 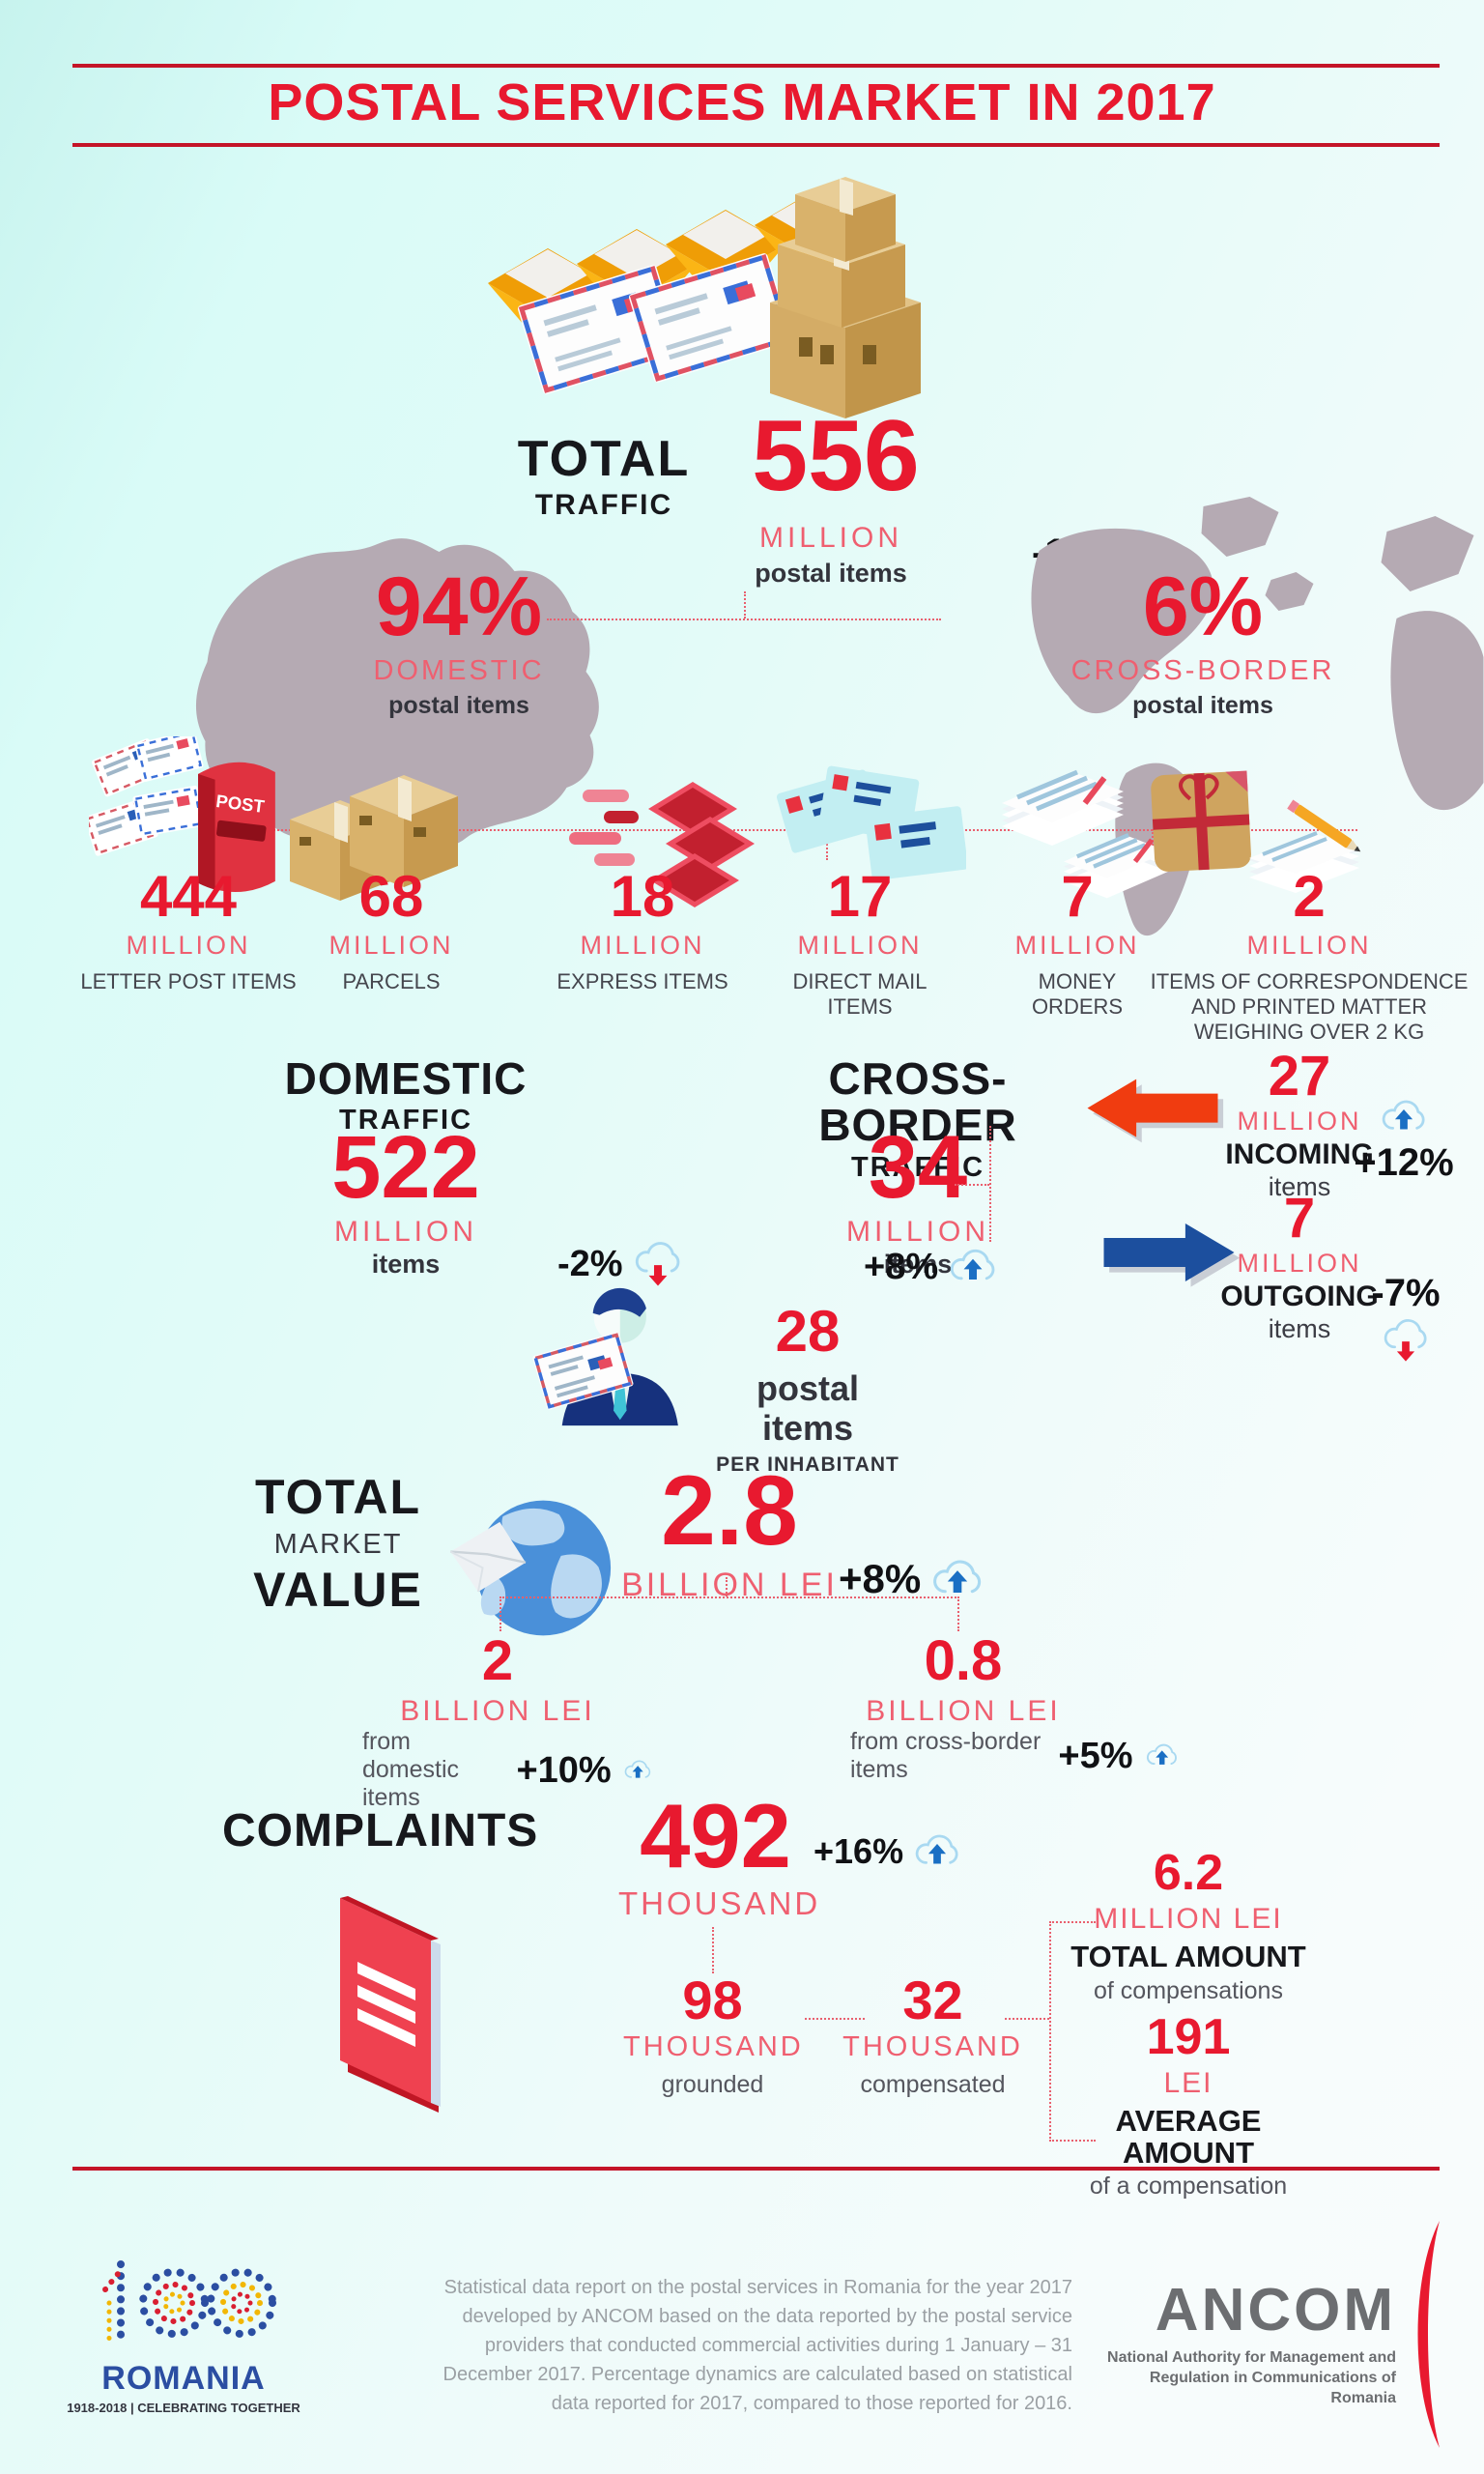 I want to click on grounded-compensated-connector, so click(x=835, y=2019).